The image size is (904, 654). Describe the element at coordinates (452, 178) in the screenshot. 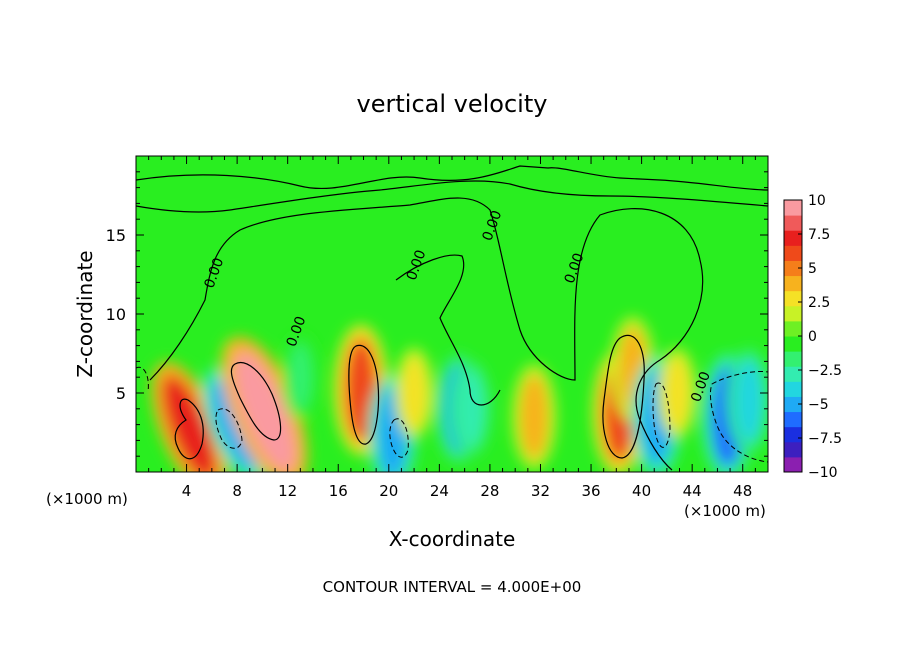

I see `contour-zero-upper` at that location.